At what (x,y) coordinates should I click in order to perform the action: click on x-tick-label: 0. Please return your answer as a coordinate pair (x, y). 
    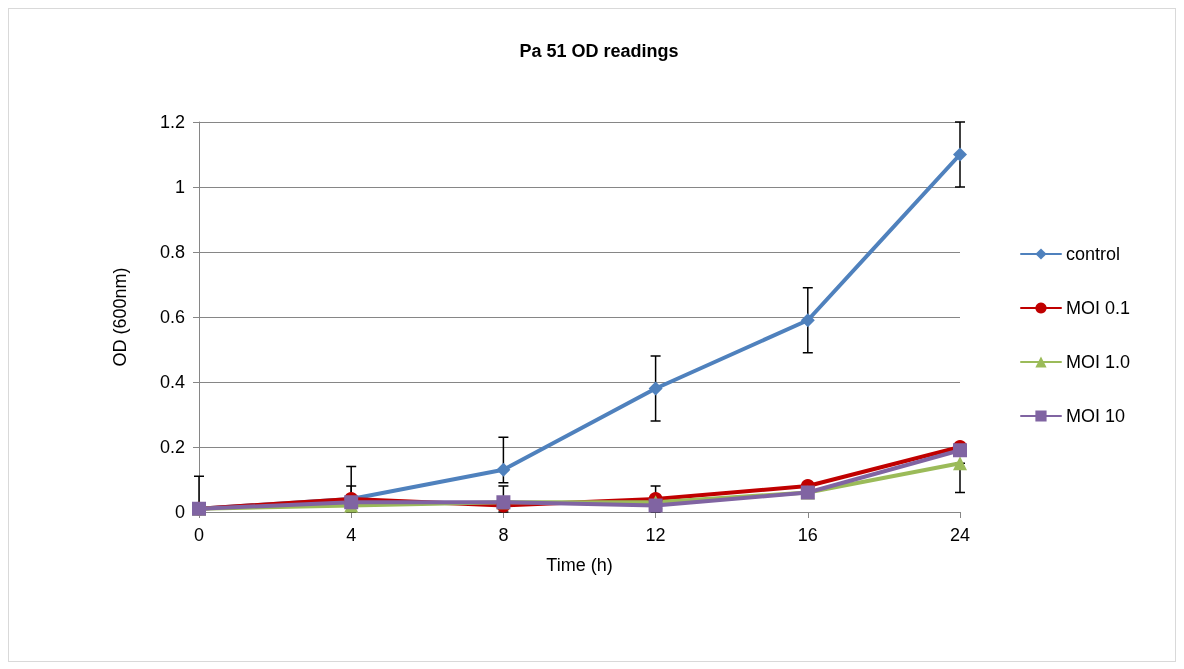
    Looking at the image, I should click on (199, 535).